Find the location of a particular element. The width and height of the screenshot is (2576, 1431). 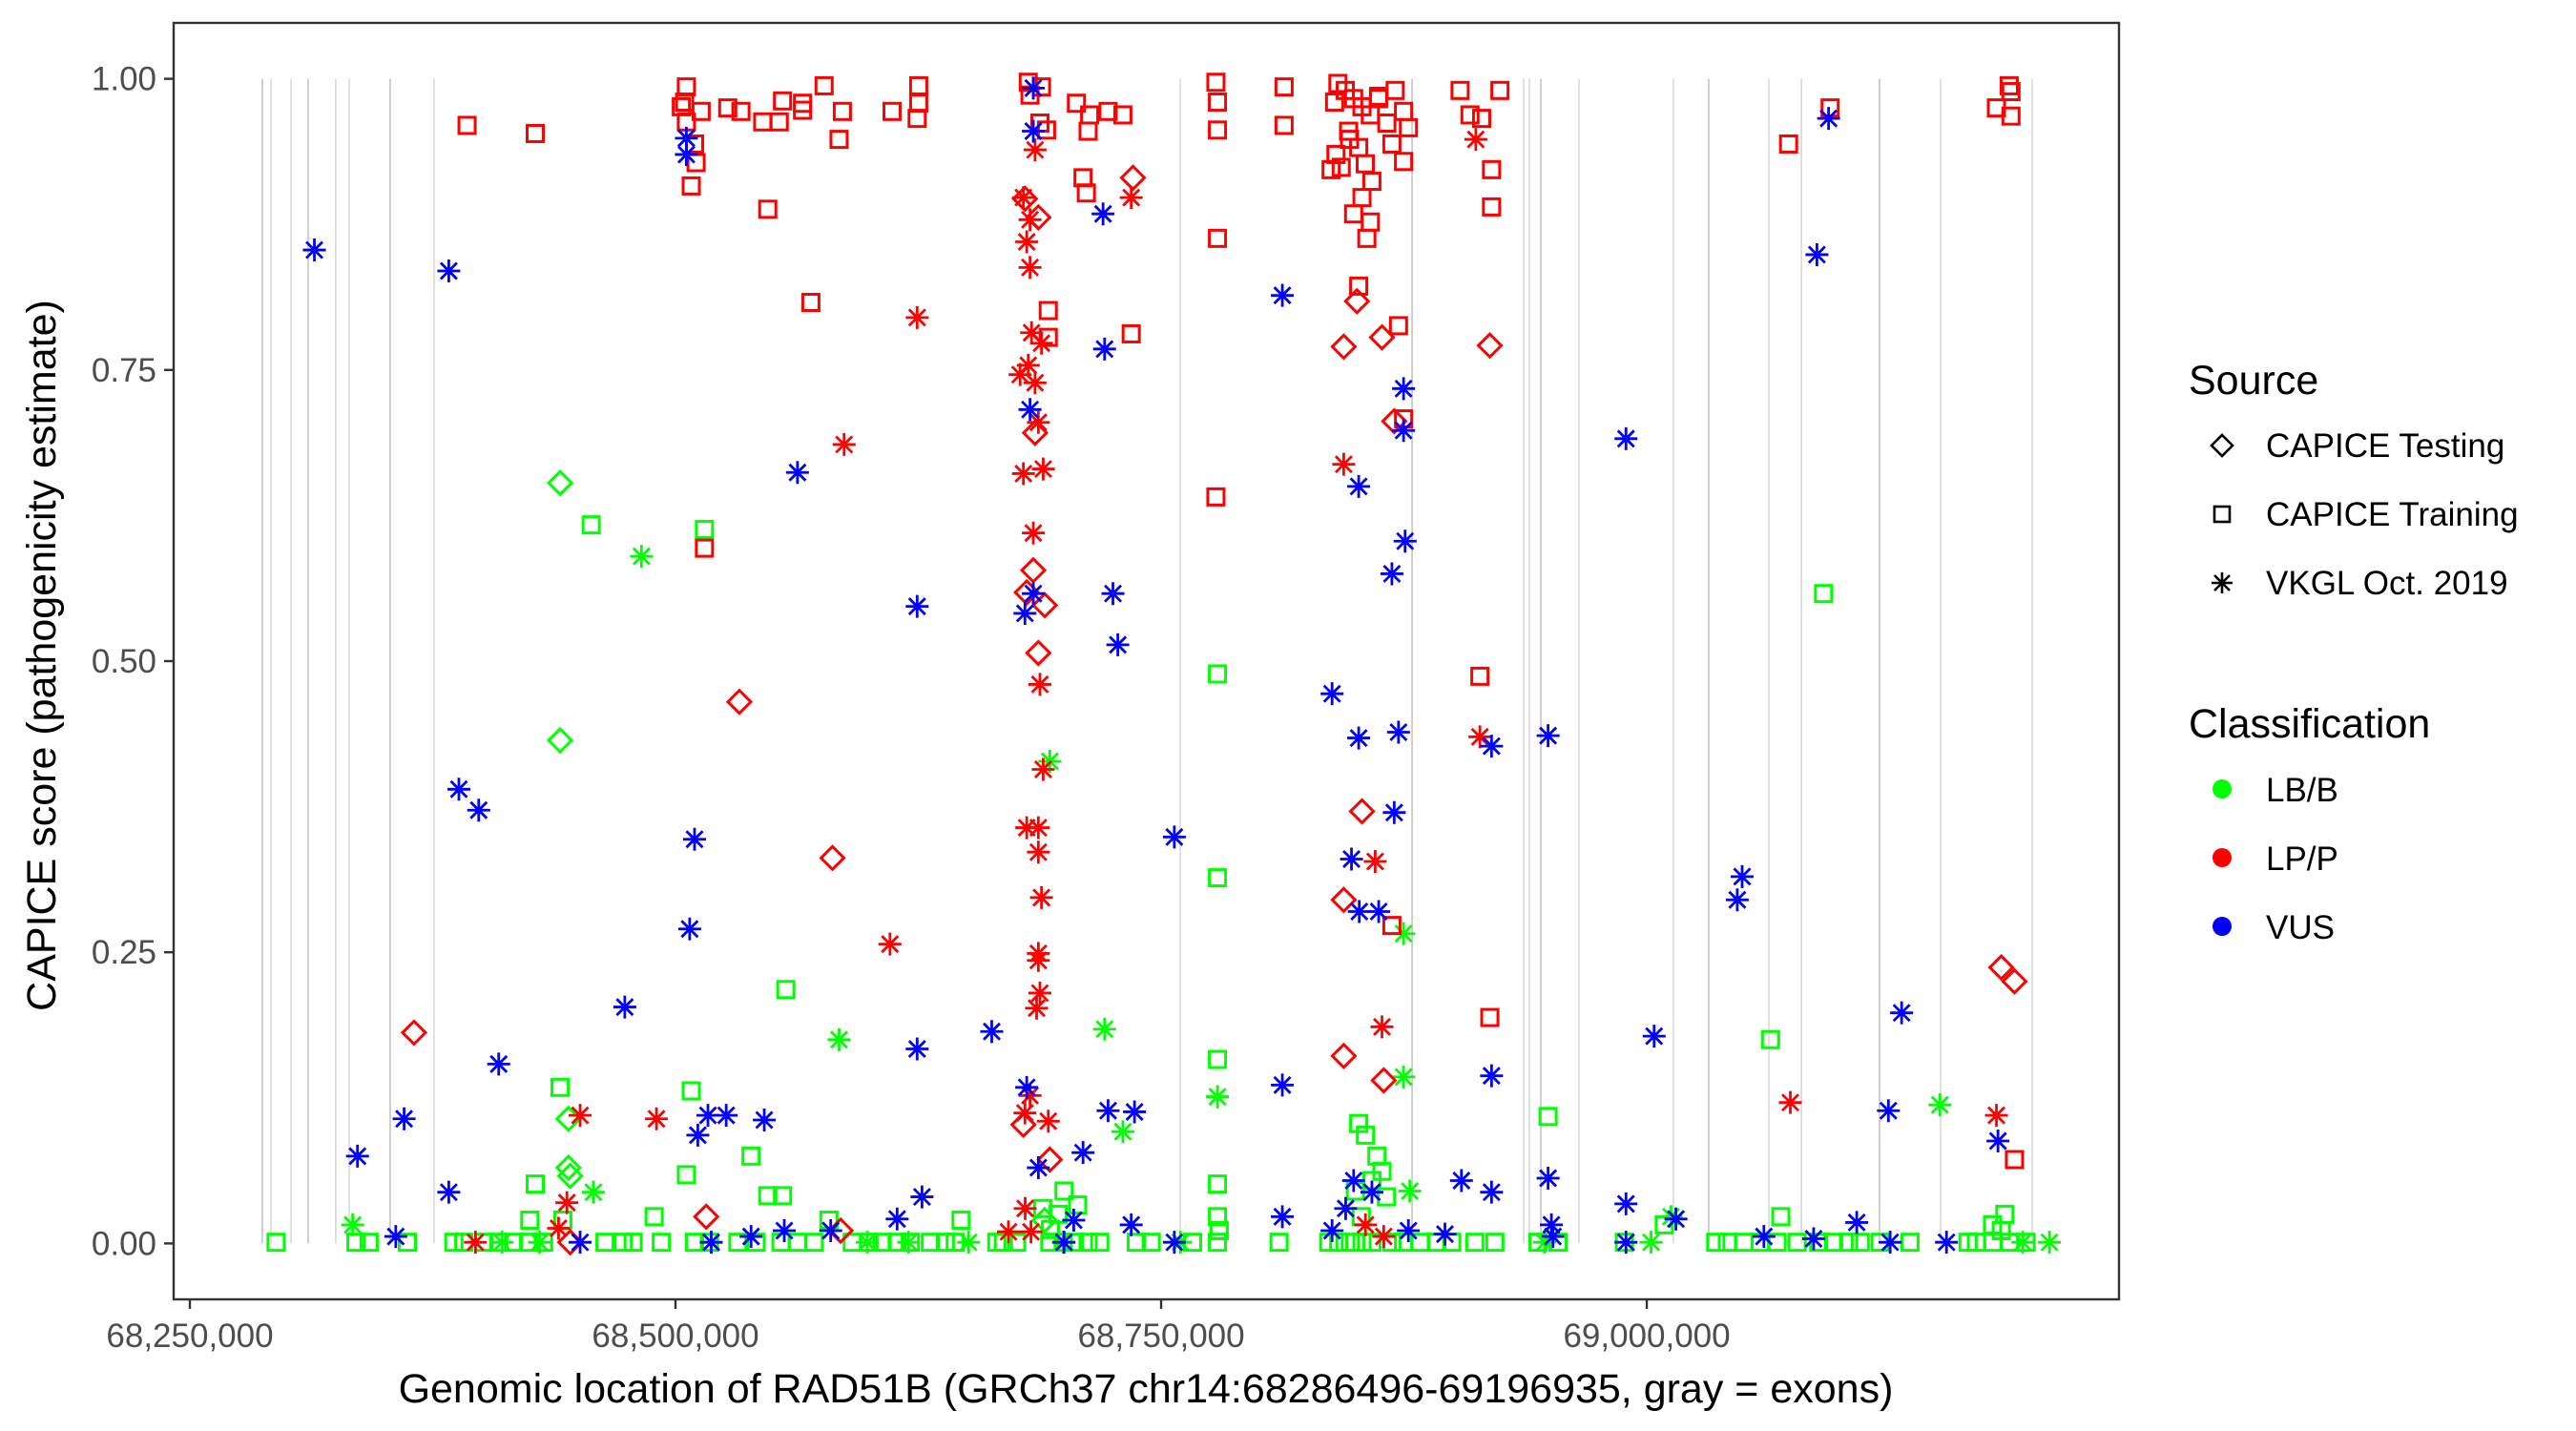

legend-item-lpp: LP/P is located at coordinates (2275, 859).